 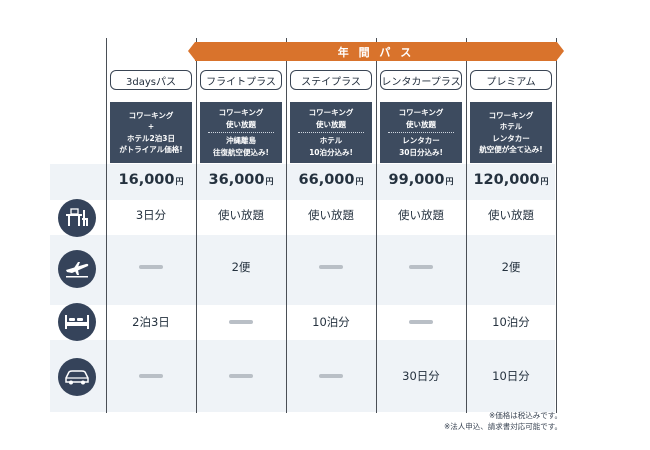 I want to click on price-row-stripe, so click(x=302, y=182).